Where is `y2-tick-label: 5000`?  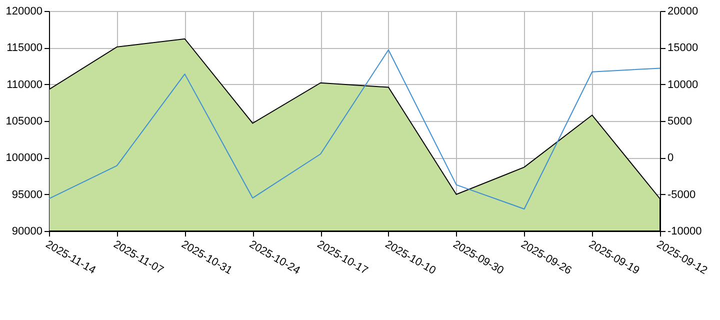
y2-tick-label: 5000 is located at coordinates (680, 122).